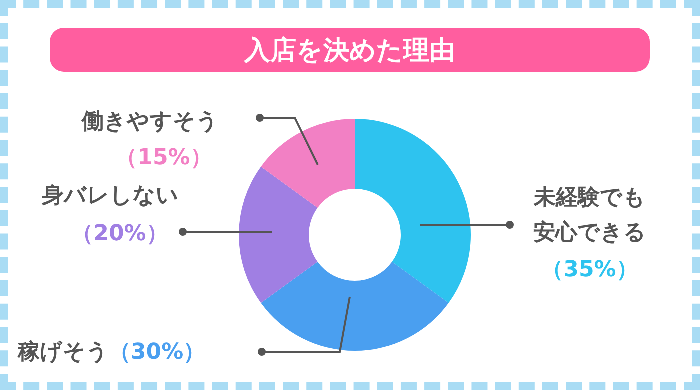 The image size is (700, 390). Describe the element at coordinates (350, 50) in the screenshot. I see `chart-title: 入店を決めた理由` at that location.